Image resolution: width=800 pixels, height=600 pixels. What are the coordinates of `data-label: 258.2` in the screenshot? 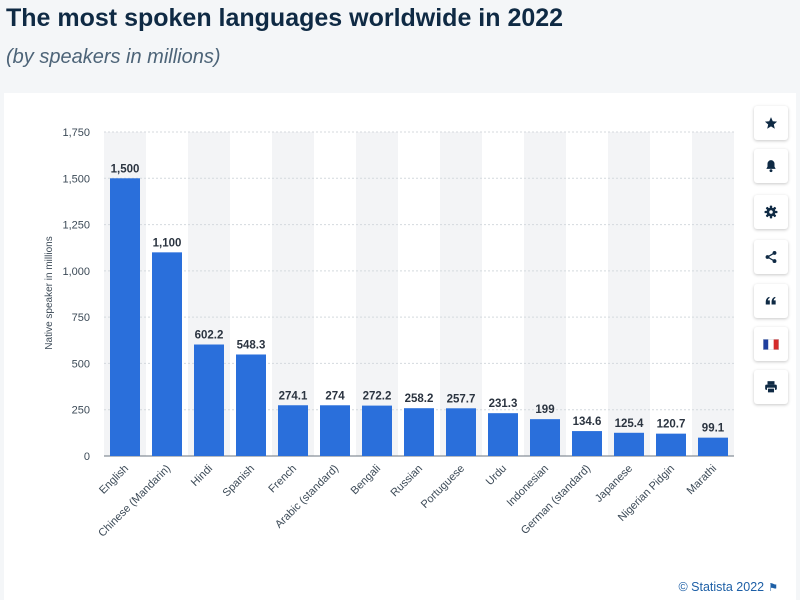 It's located at (419, 399).